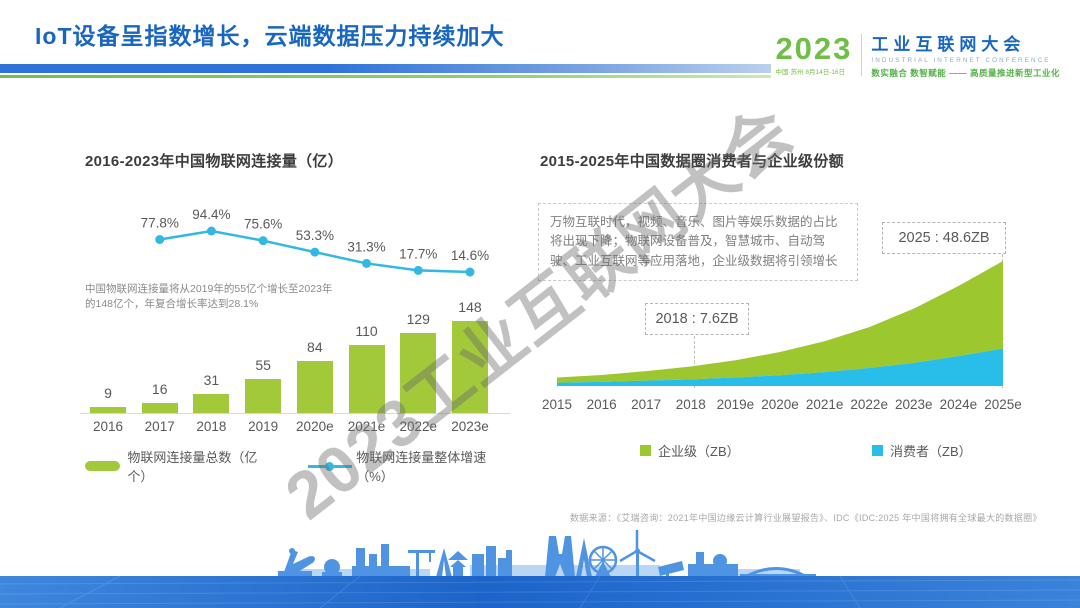  I want to click on svg-text: 94.4%, so click(211, 214).